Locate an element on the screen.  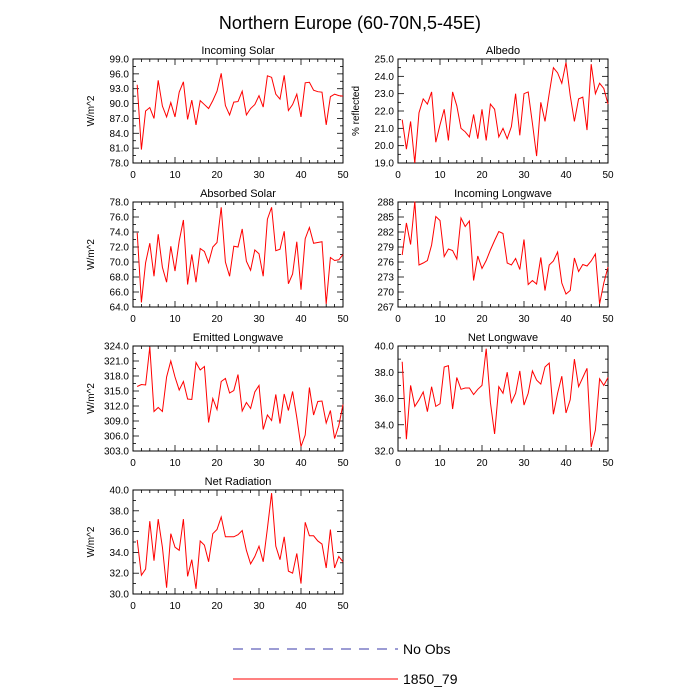
y-tick-label: 273 is located at coordinates (385, 278).